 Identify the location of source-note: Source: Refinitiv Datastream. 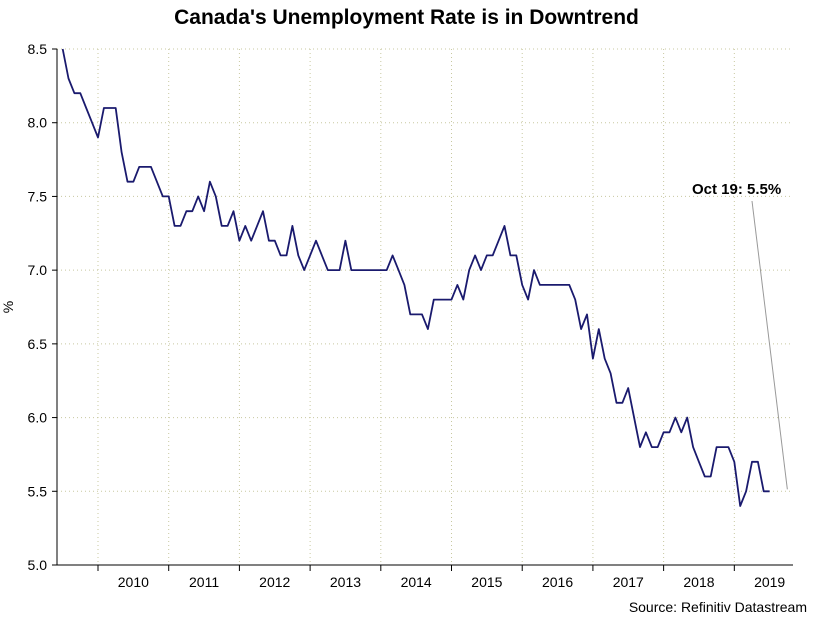
(717, 607).